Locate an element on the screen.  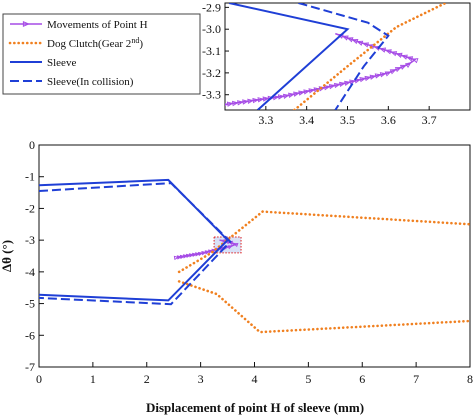
main-y-tick-label: -1 is located at coordinates (30, 177).